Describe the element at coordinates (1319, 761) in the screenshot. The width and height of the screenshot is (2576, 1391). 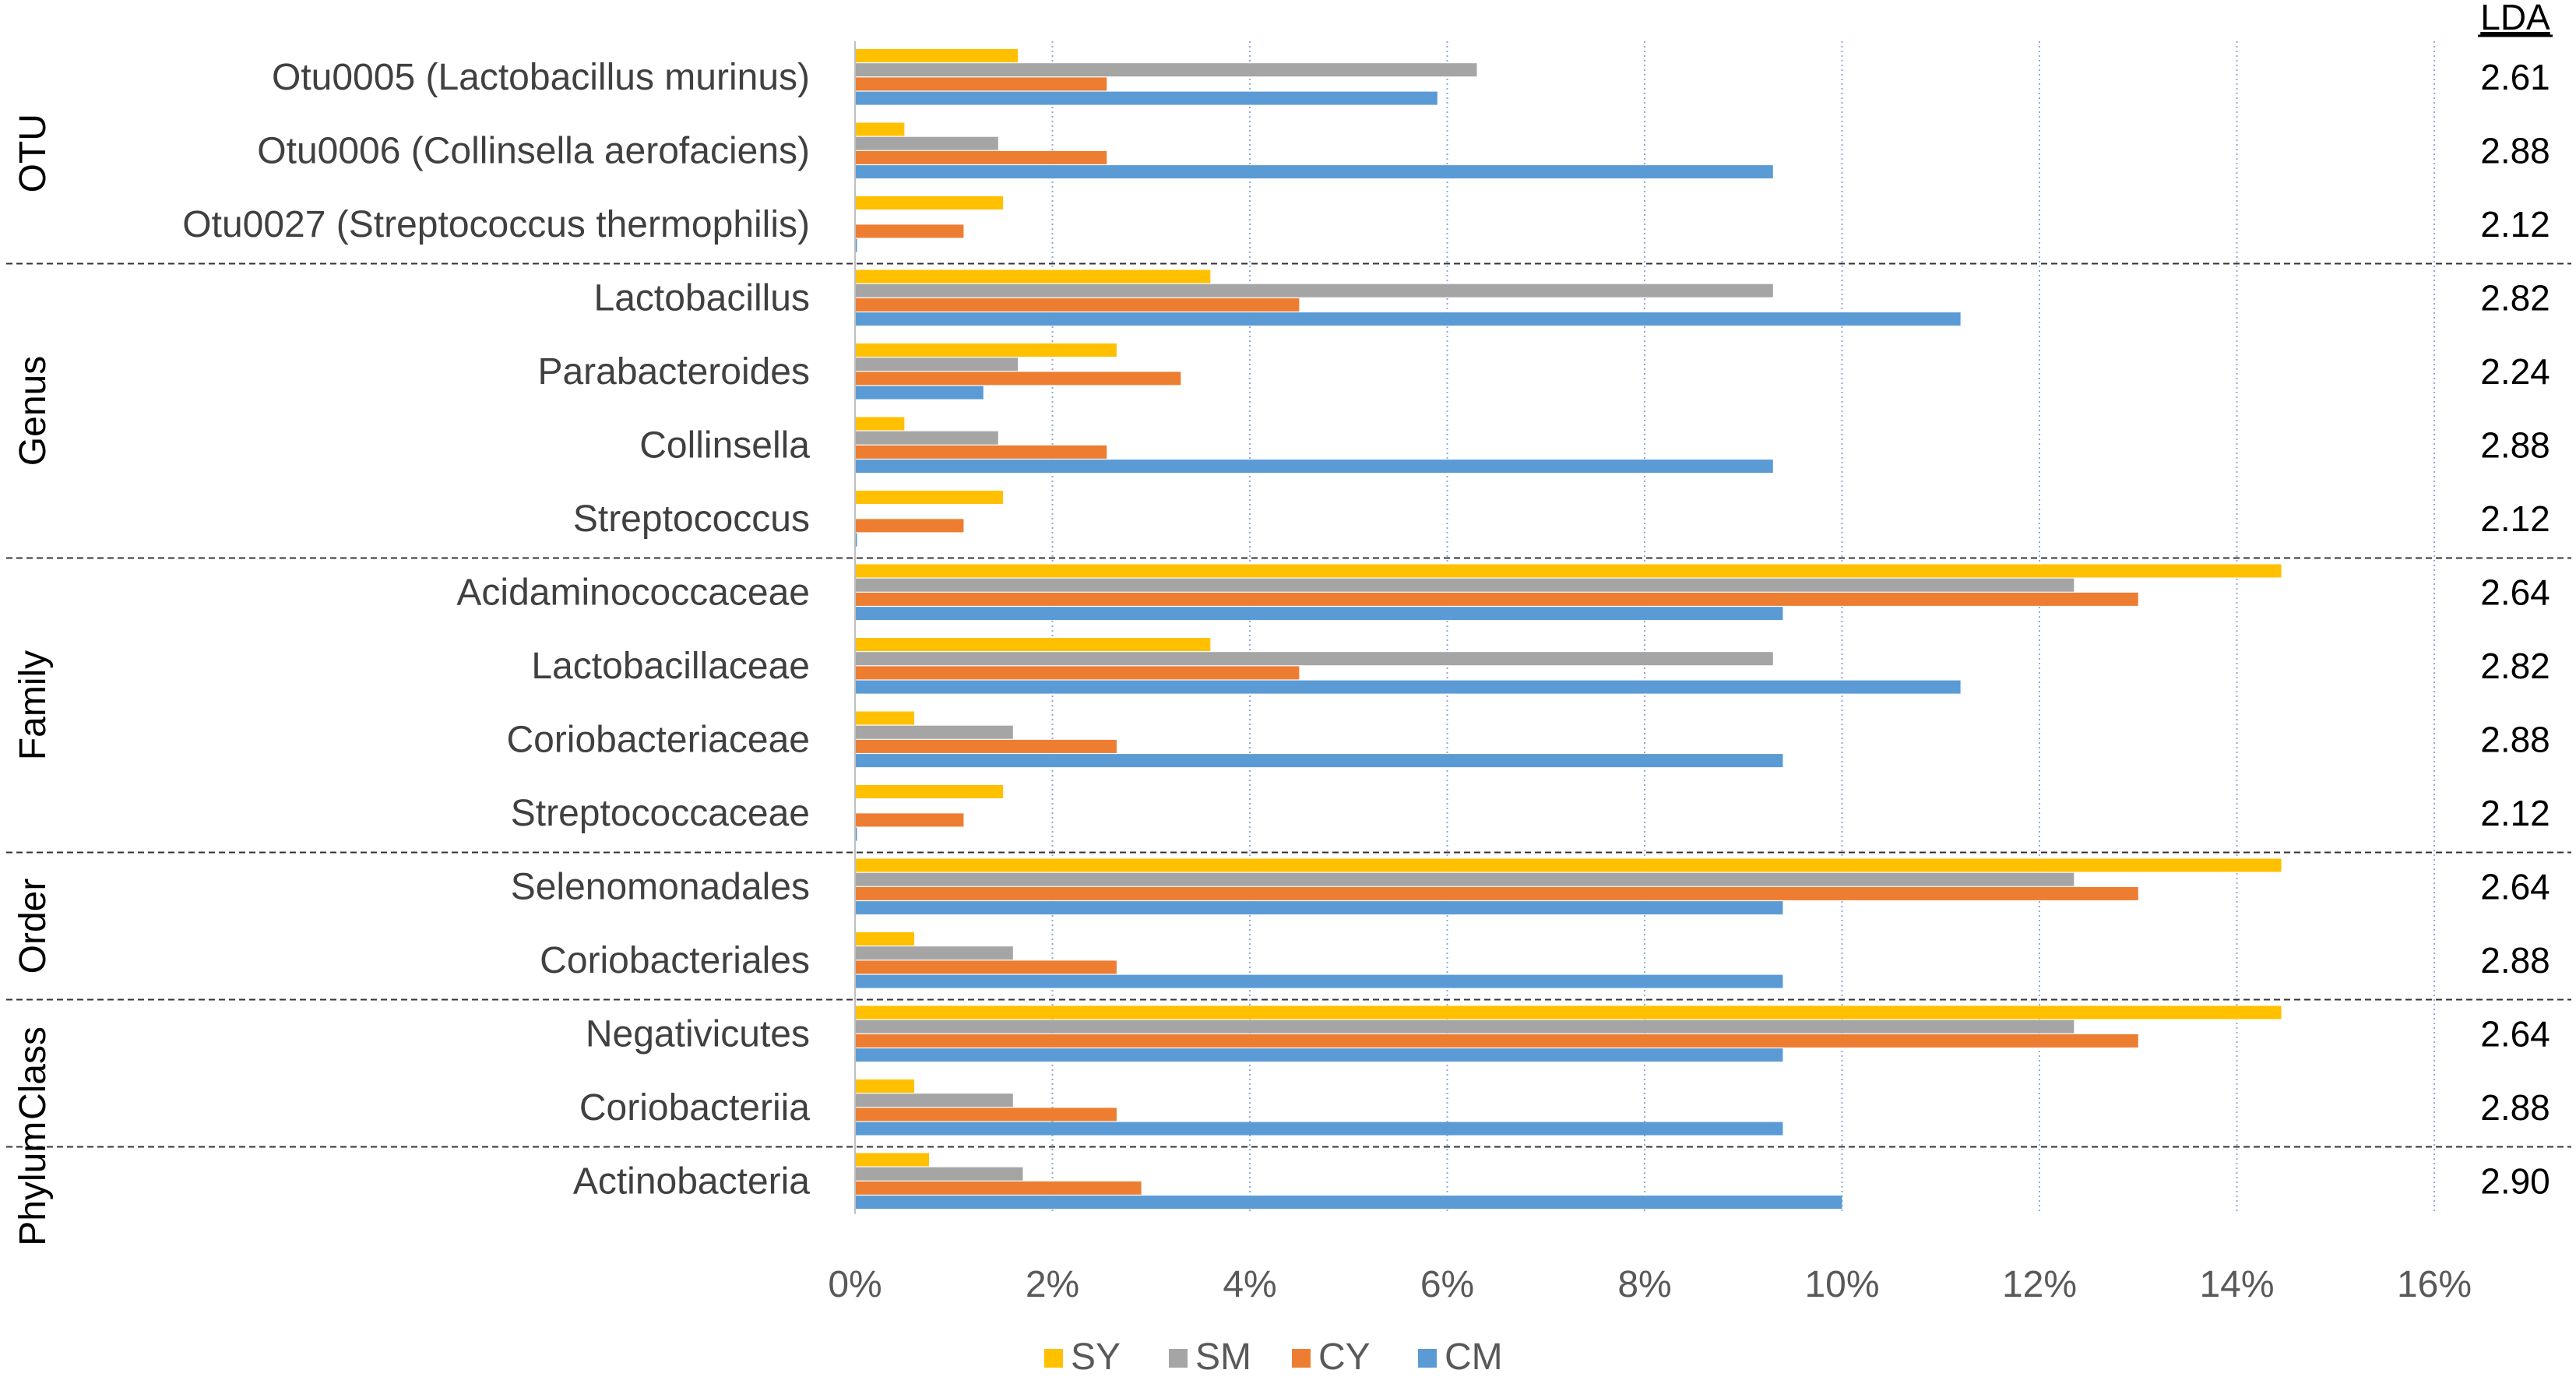
I see `bar-cm-g2-r2` at that location.